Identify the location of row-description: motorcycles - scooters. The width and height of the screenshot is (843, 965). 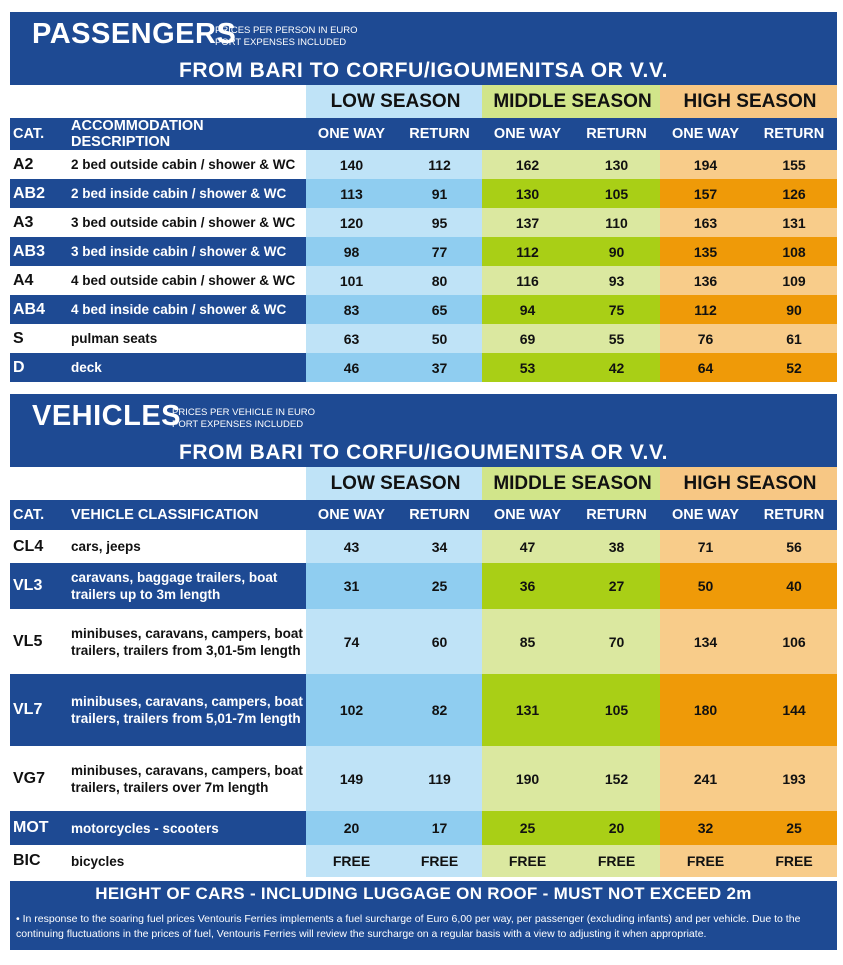
(187, 828).